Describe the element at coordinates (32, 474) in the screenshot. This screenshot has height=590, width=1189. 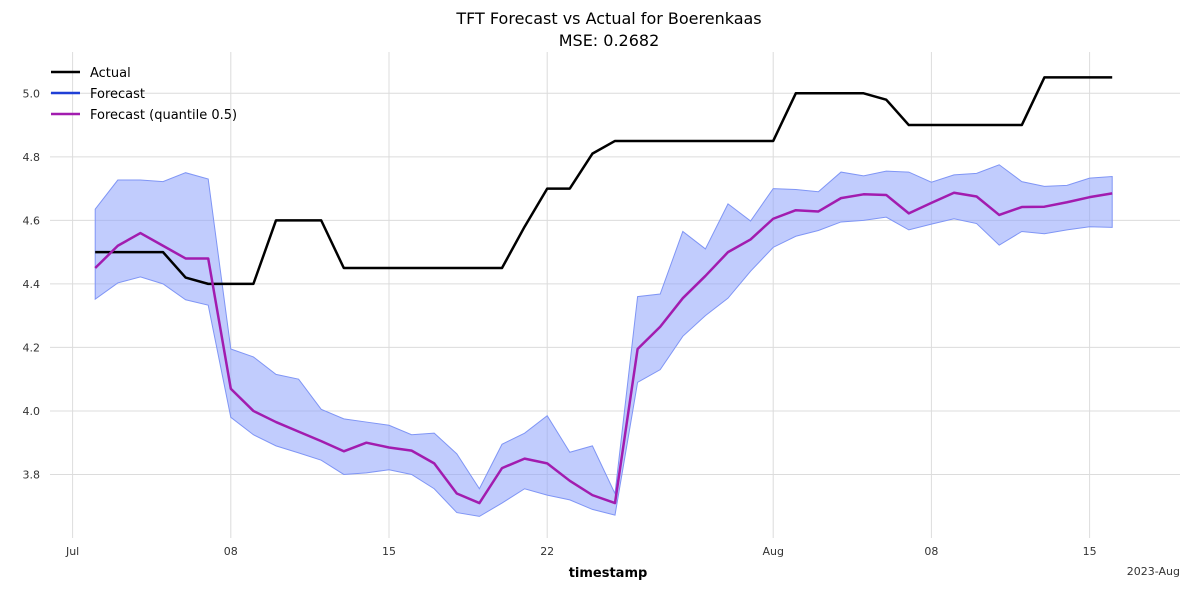
I see `y-tick-label: 3.8` at that location.